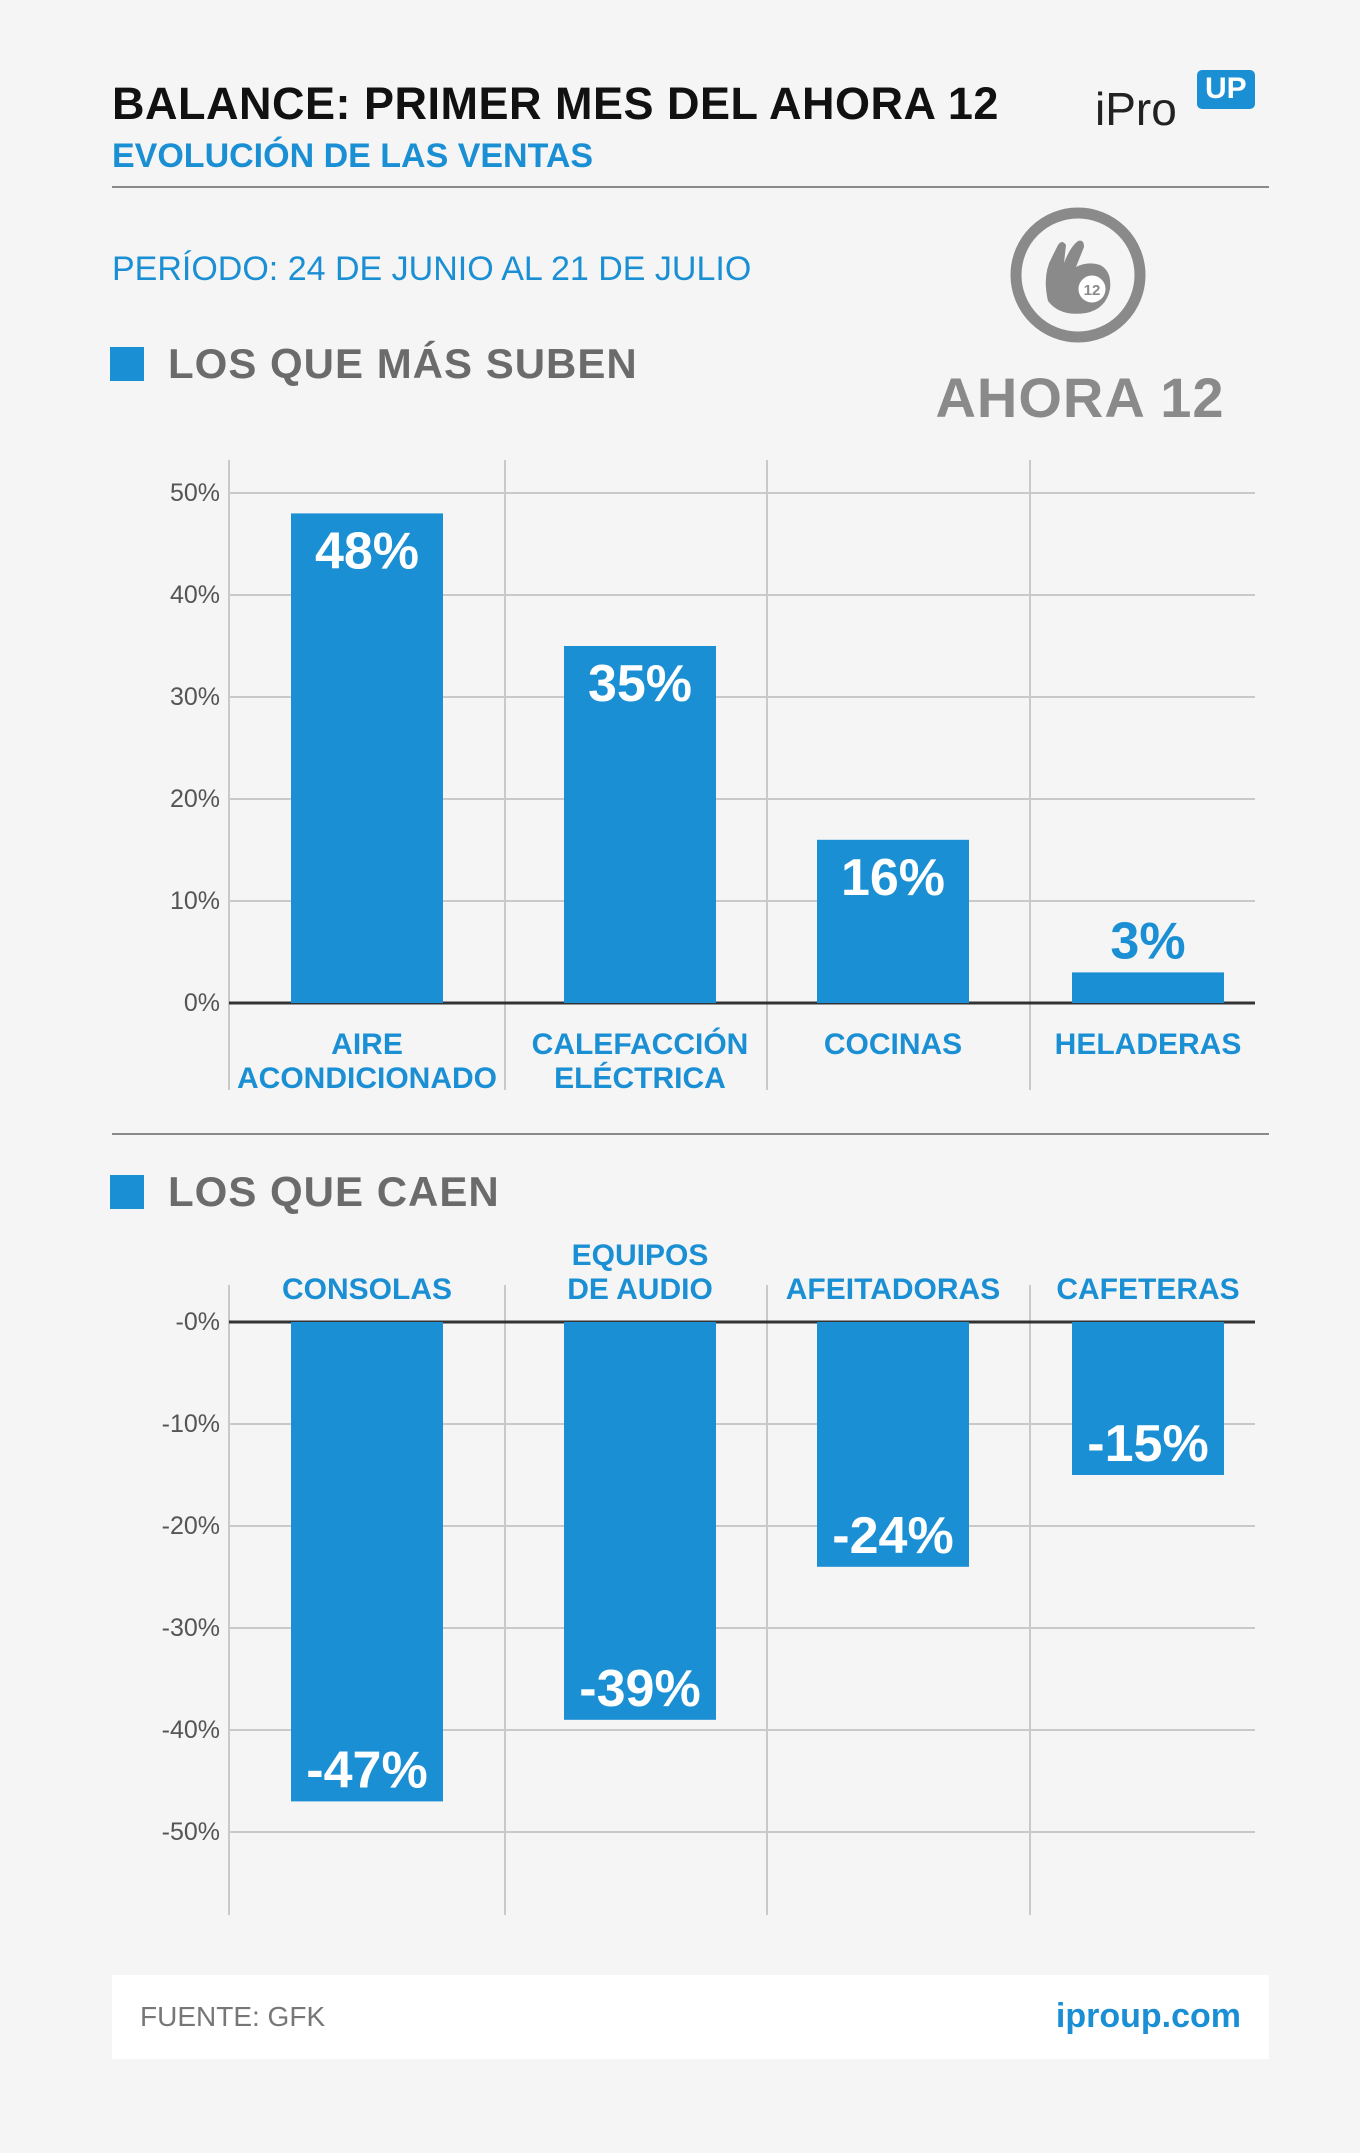 The height and width of the screenshot is (2153, 1360). I want to click on chart-down-value-label-1: -39%, so click(639, 1689).